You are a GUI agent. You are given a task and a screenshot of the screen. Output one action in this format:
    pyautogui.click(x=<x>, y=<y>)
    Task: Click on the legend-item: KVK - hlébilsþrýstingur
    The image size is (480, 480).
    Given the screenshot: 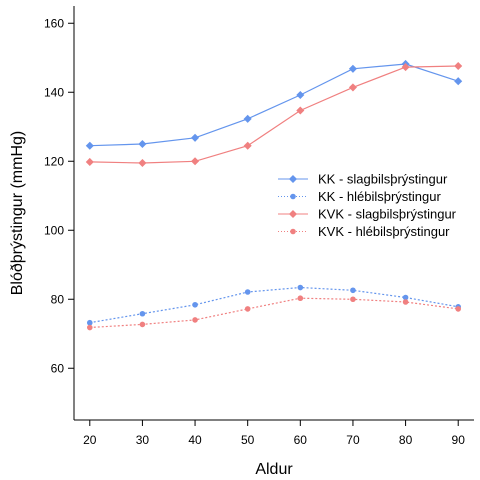 What is the action you would take?
    pyautogui.click(x=364, y=231)
    